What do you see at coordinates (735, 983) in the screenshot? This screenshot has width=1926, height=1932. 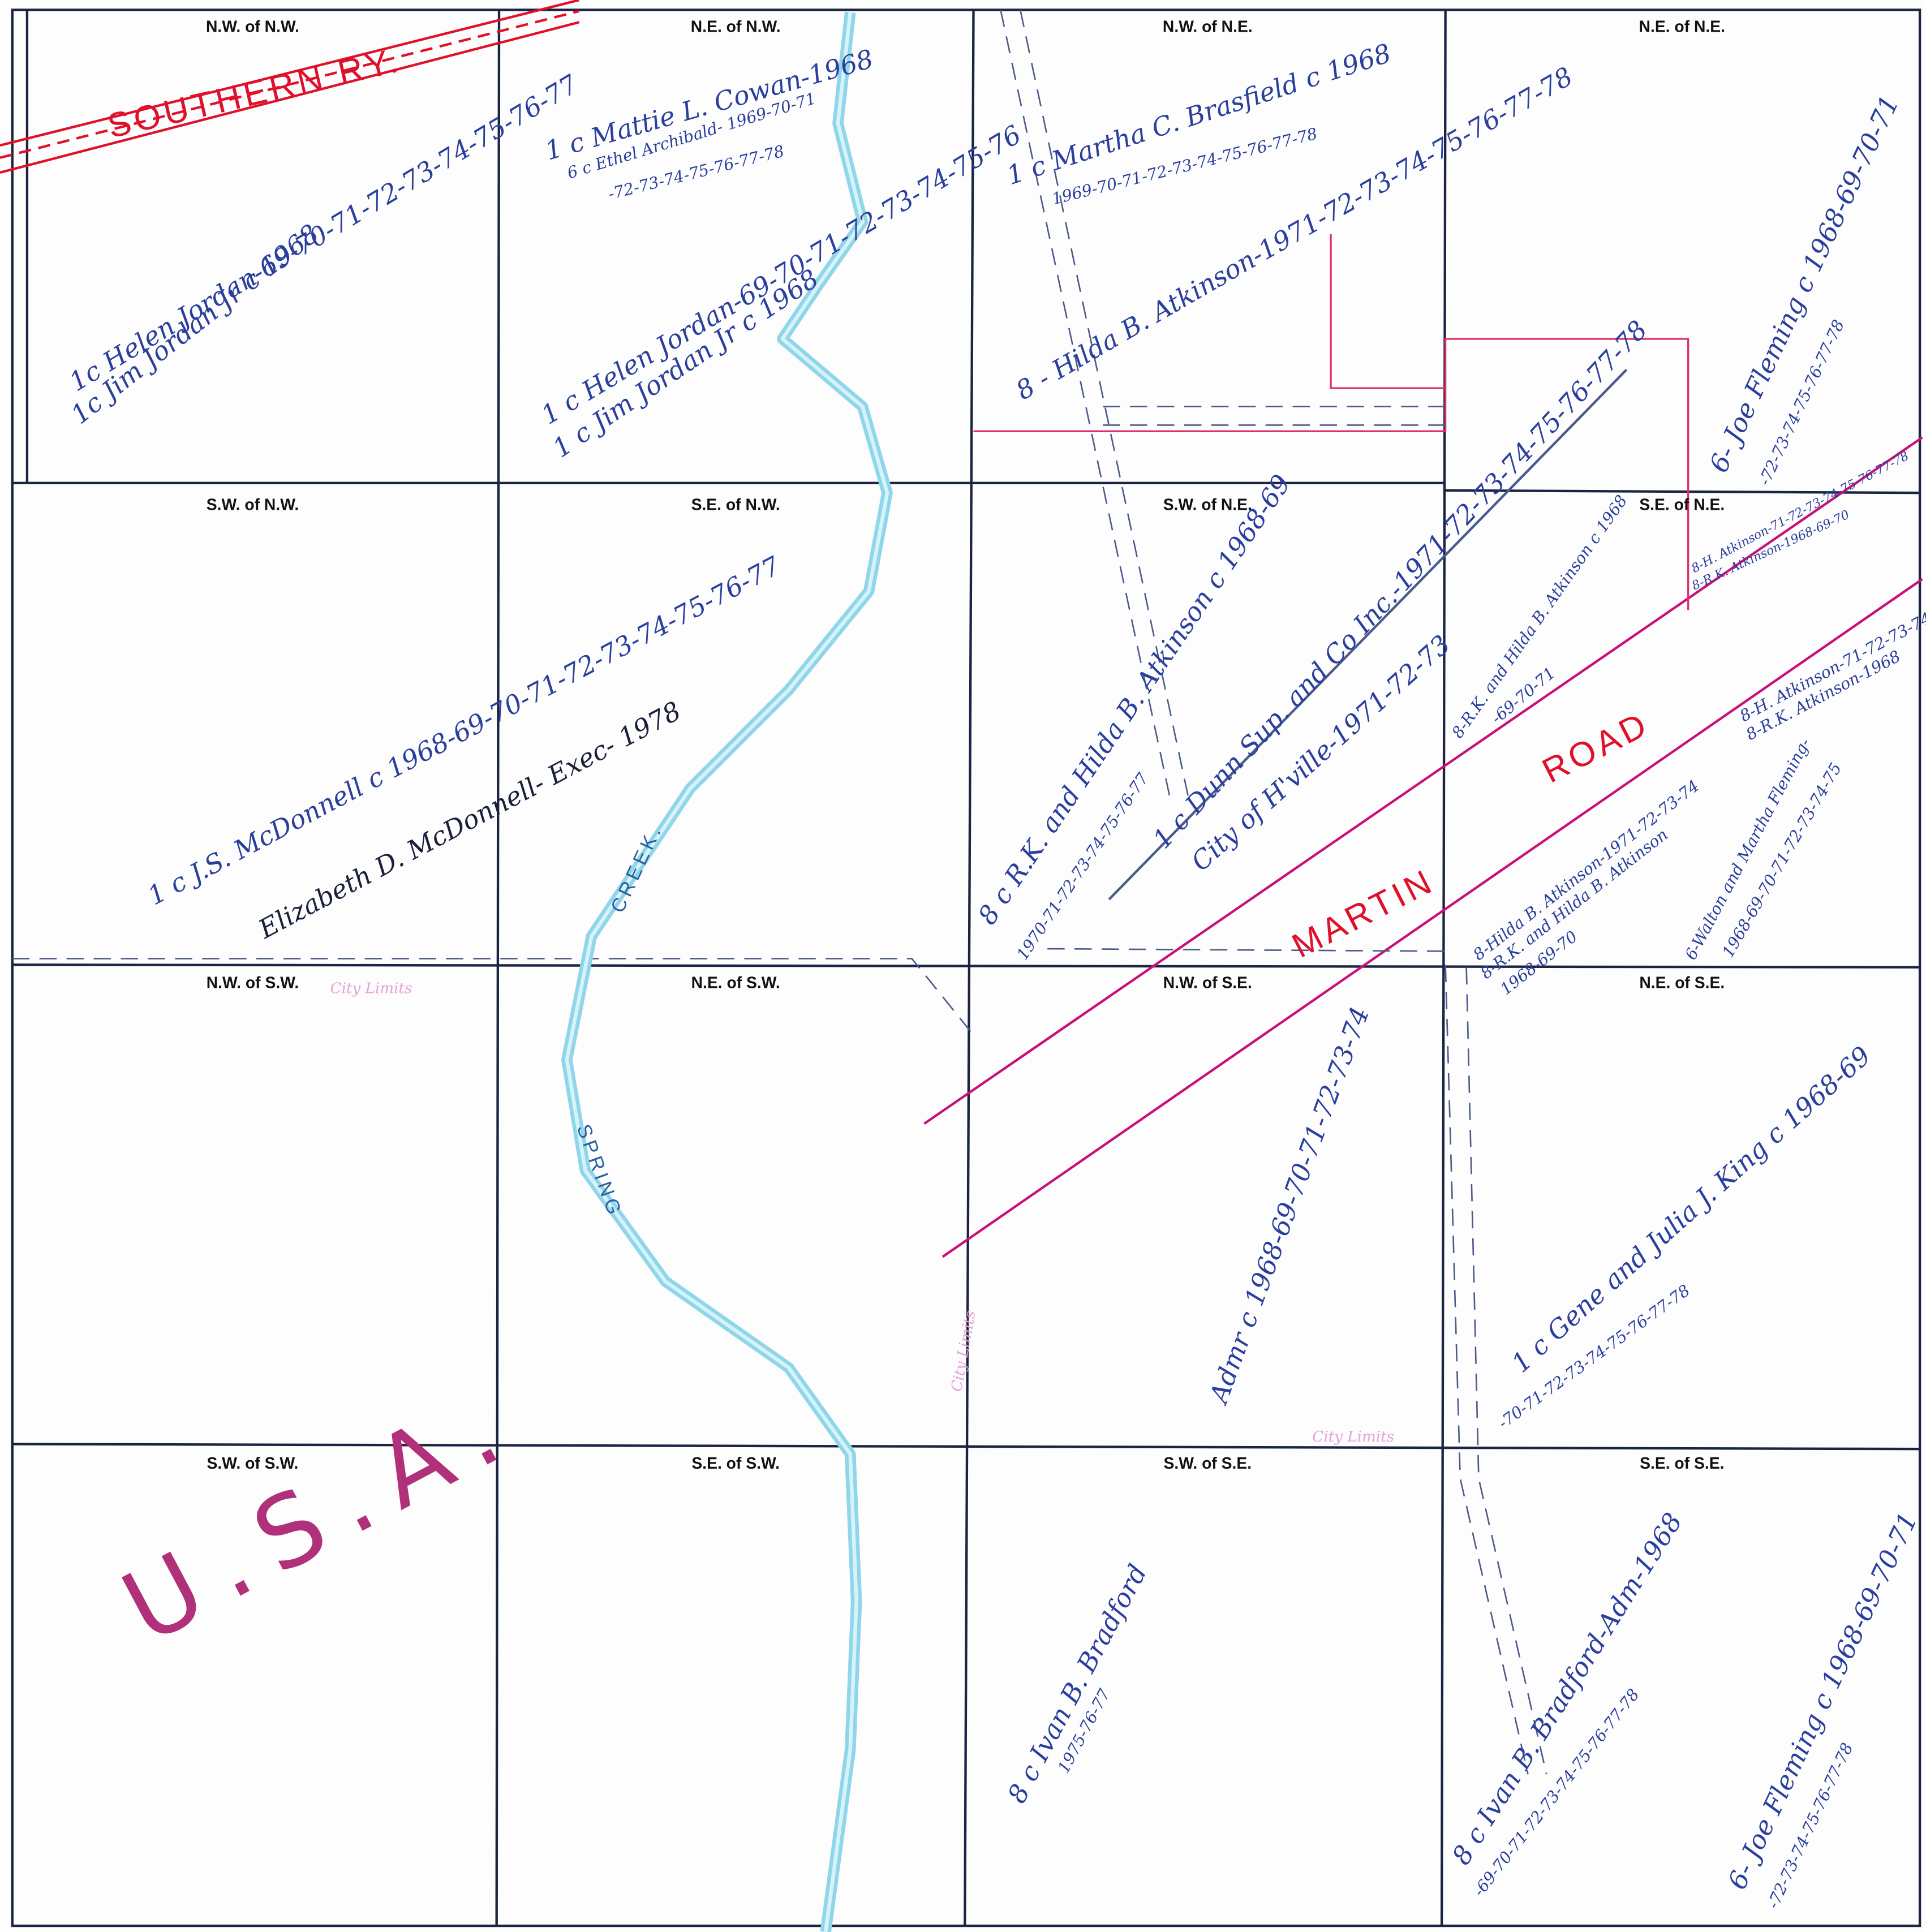 I see `section-label: N.E. of S.W.` at bounding box center [735, 983].